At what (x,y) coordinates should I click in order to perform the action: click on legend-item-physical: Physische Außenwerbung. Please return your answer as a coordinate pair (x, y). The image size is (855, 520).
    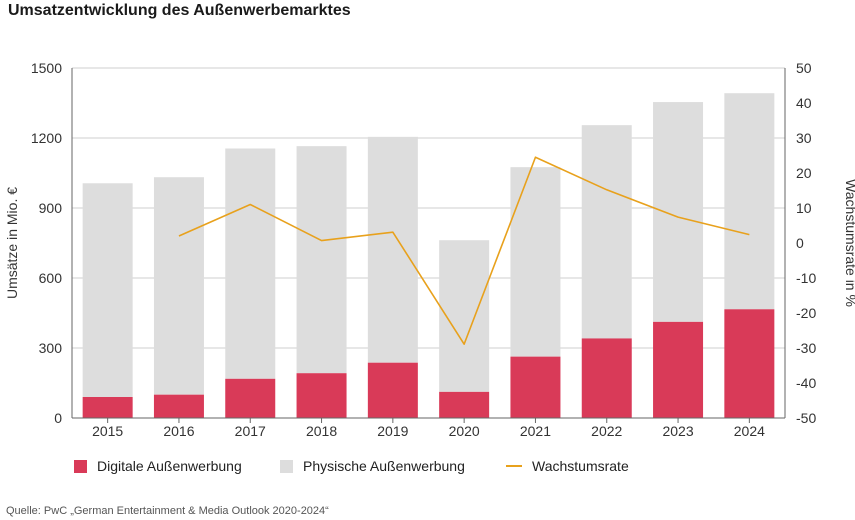
    Looking at the image, I should click on (372, 466).